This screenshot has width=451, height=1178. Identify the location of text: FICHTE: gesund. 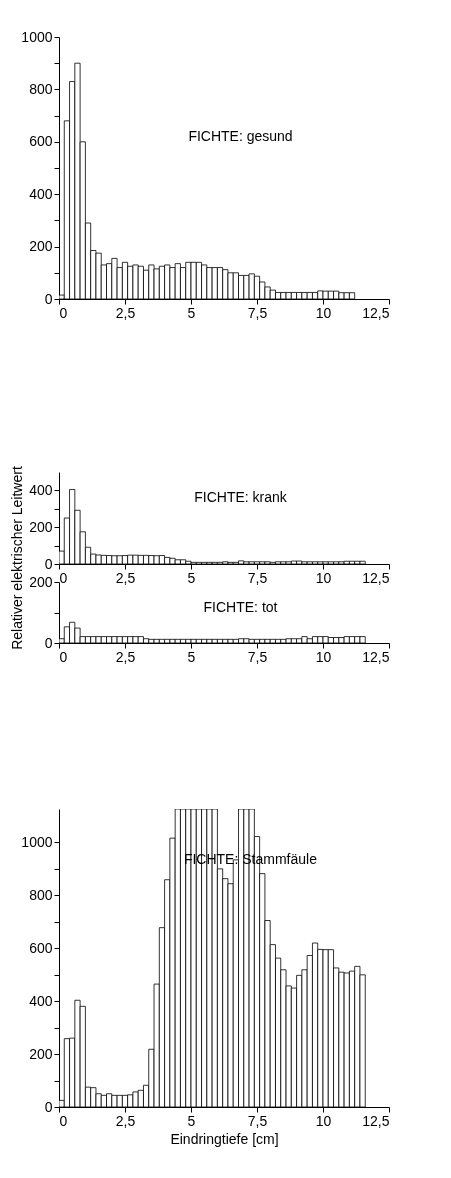
(240, 135).